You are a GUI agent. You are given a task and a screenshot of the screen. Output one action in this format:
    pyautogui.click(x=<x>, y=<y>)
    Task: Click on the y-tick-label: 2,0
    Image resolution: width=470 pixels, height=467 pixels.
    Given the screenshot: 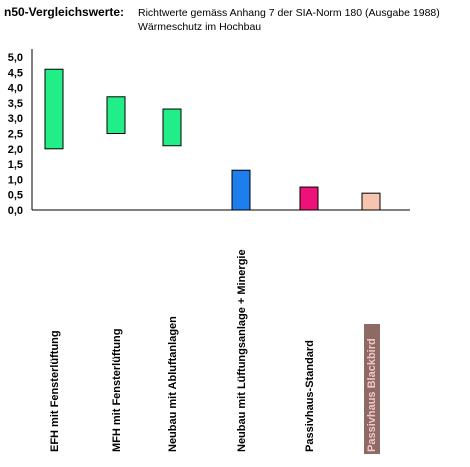 What is the action you would take?
    pyautogui.click(x=15, y=150)
    